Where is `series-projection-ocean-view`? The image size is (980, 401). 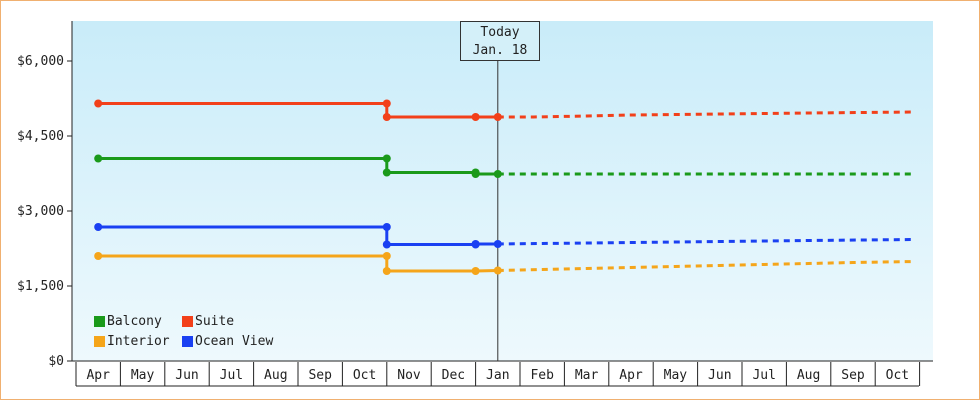
series-projection-ocean-view is located at coordinates (706, 242).